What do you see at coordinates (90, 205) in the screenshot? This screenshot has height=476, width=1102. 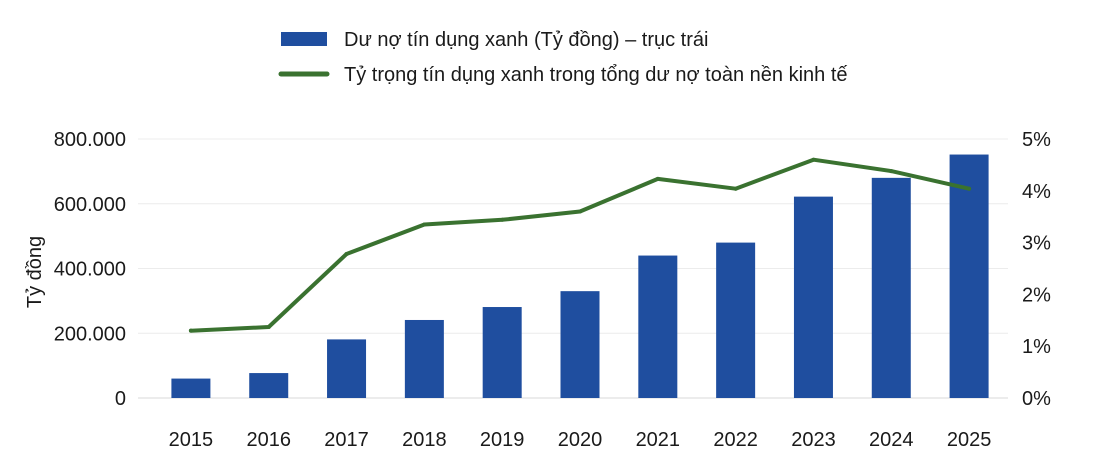 I see `y-tick-label: 600.000` at bounding box center [90, 205].